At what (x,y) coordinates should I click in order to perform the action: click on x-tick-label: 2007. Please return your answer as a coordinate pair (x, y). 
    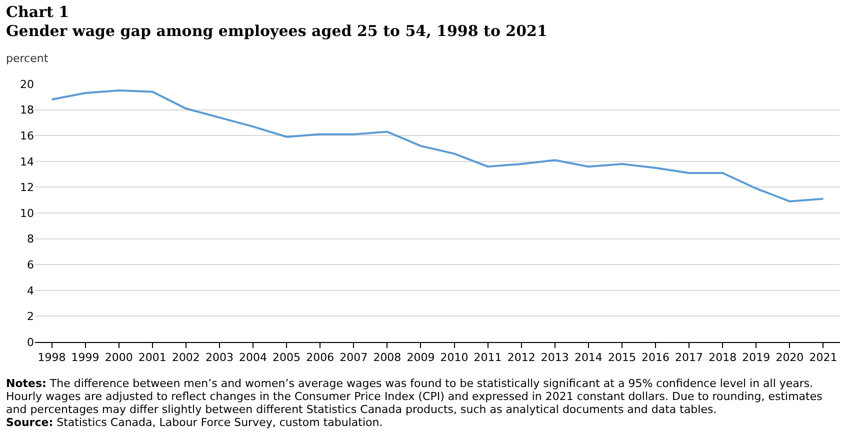
    Looking at the image, I should click on (354, 357).